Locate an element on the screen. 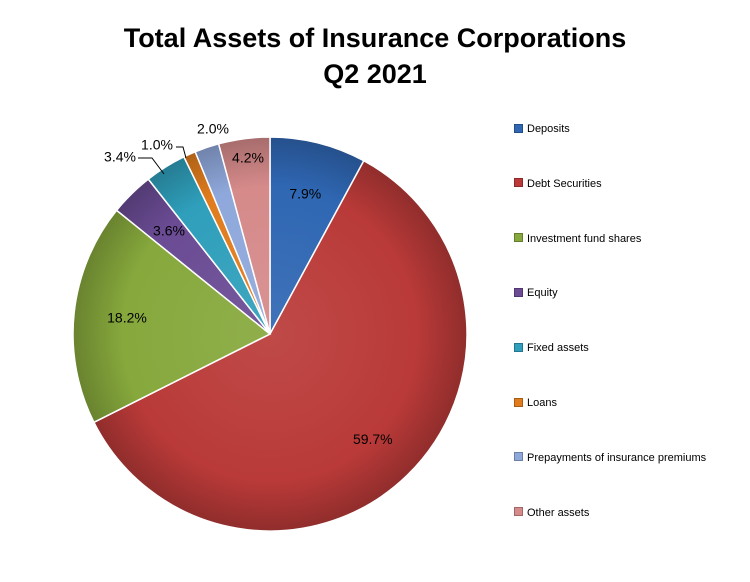 The height and width of the screenshot is (582, 750). legend-item-debt-securities: Debt Securities is located at coordinates (558, 184).